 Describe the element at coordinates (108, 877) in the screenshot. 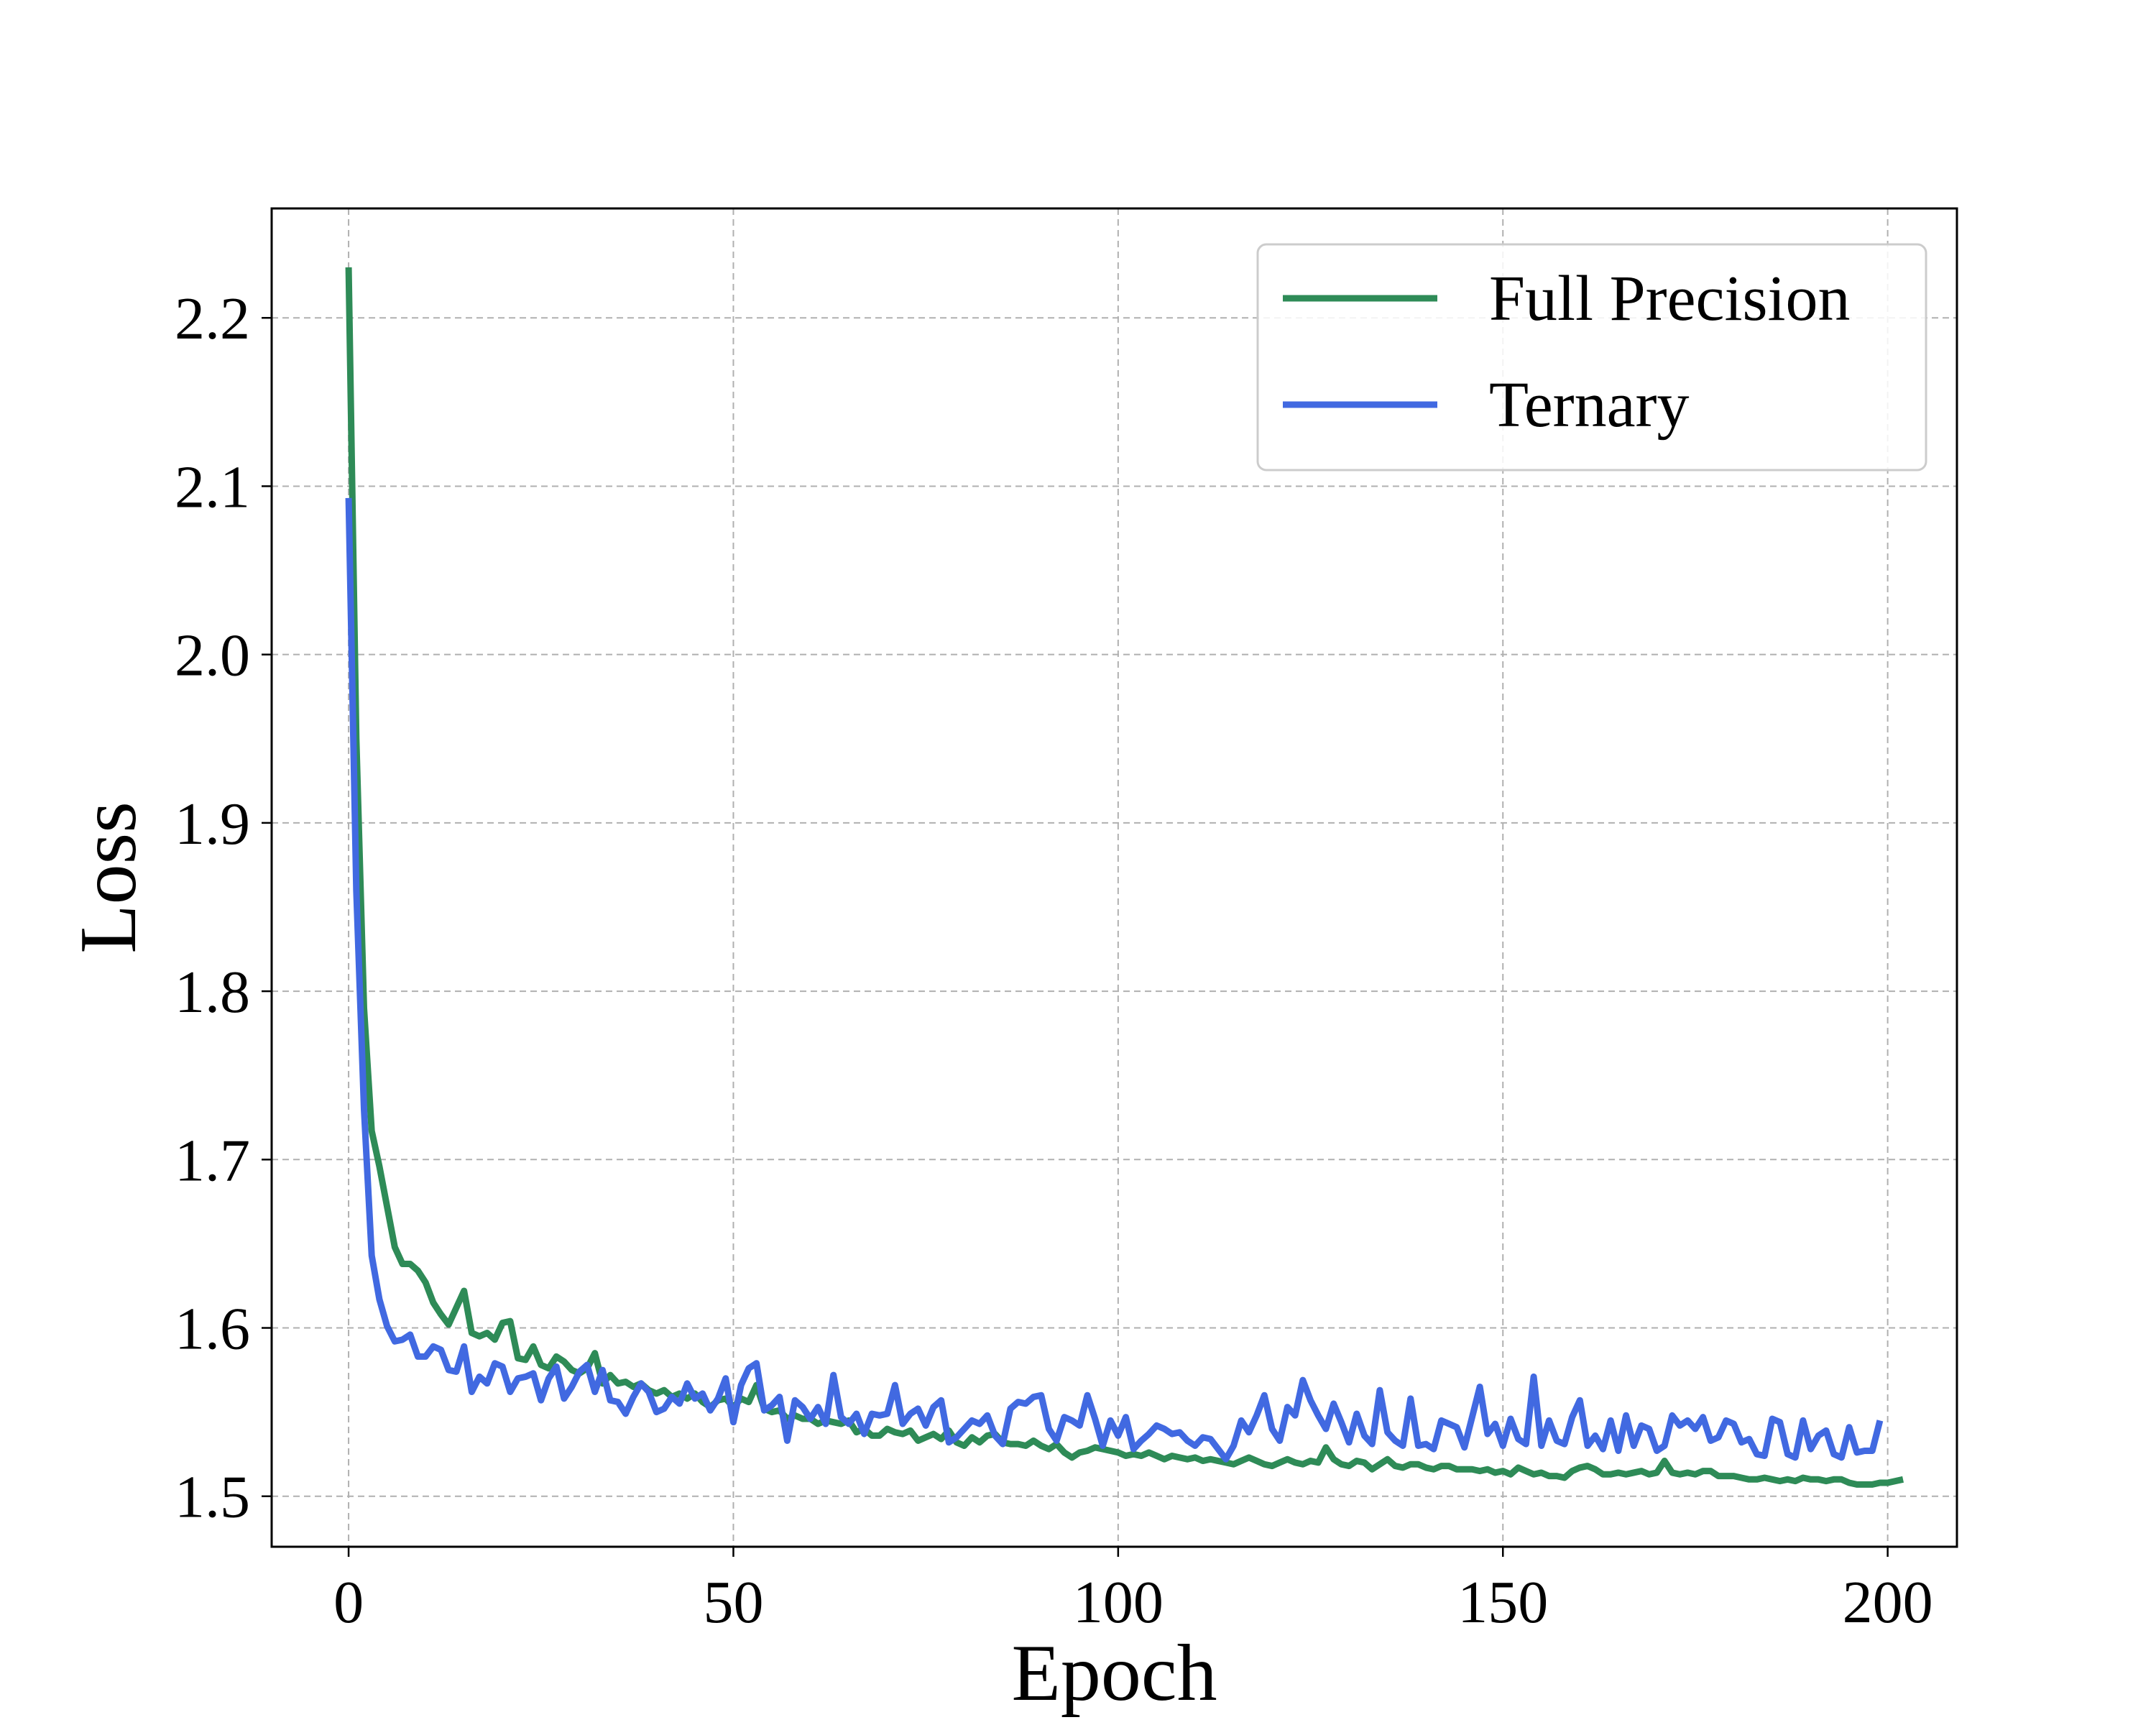

I see `y-axis-title: Loss` at that location.